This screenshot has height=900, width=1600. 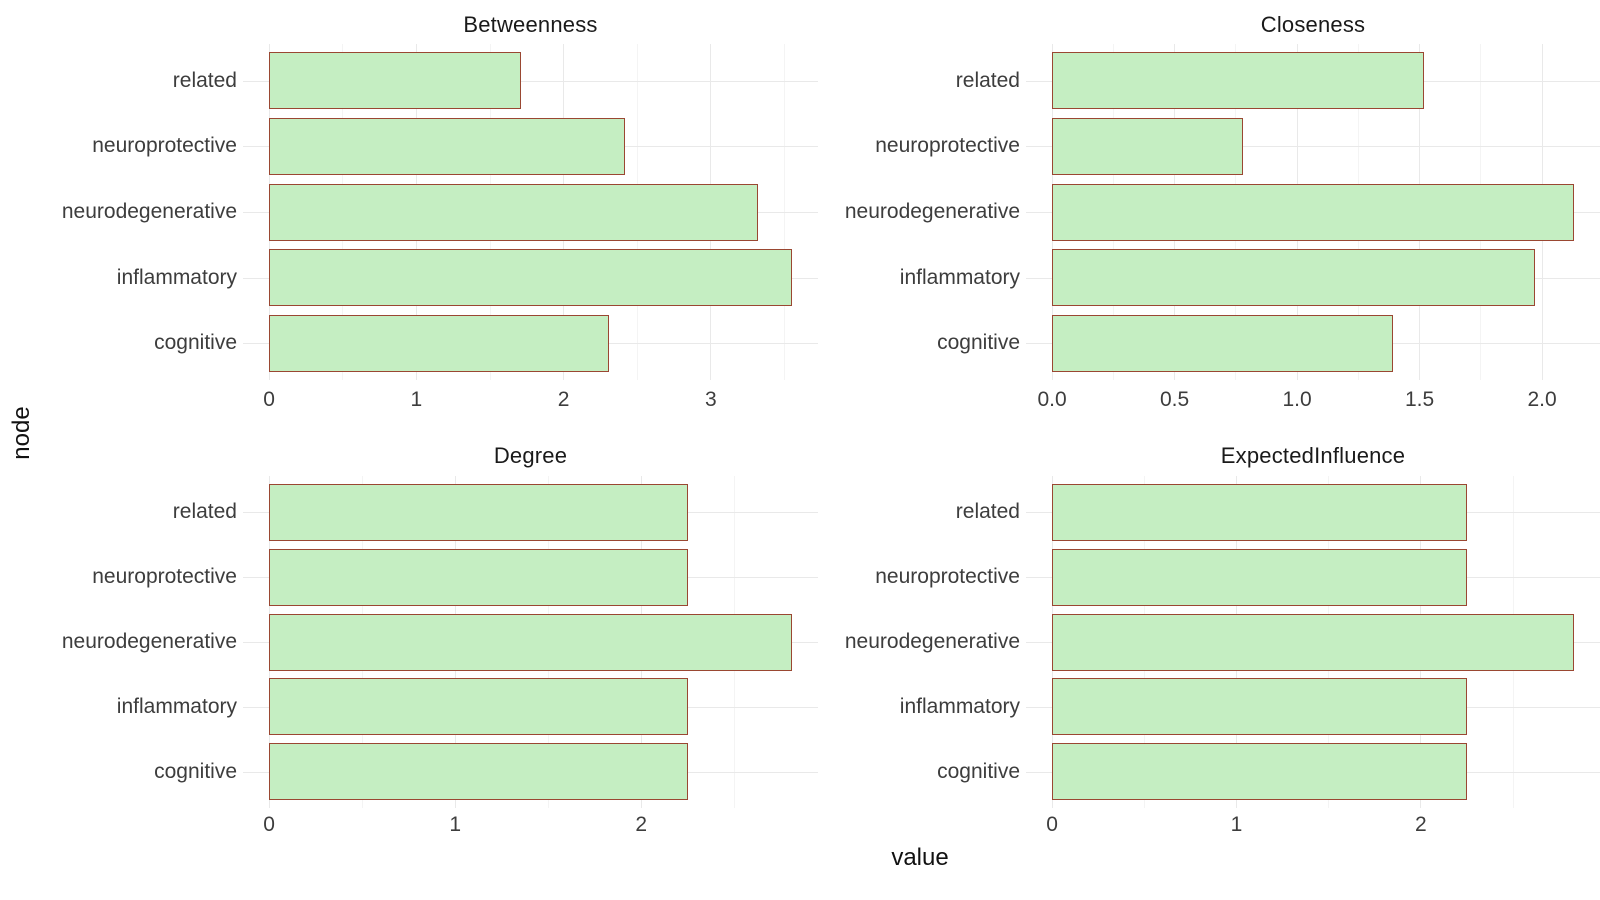 I want to click on bar-betweenness-cognitive, so click(x=439, y=343).